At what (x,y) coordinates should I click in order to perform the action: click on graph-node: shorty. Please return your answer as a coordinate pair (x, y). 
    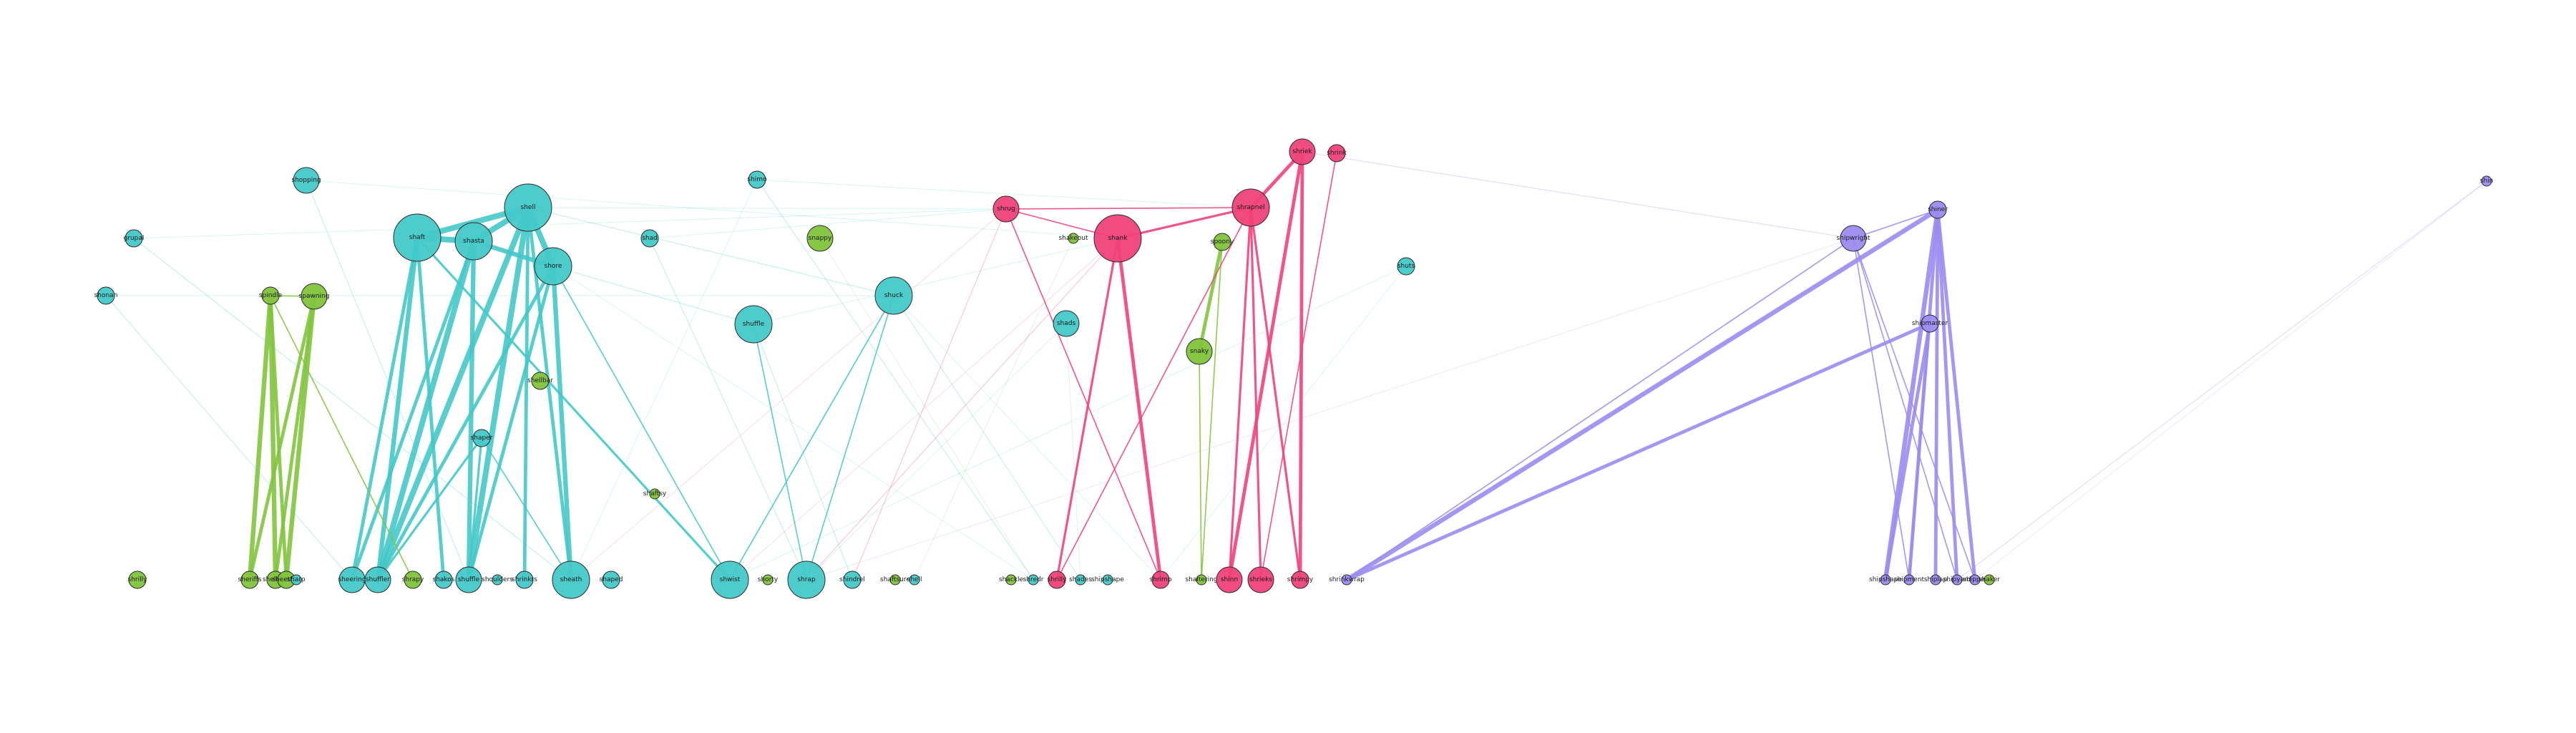
    Looking at the image, I should click on (769, 580).